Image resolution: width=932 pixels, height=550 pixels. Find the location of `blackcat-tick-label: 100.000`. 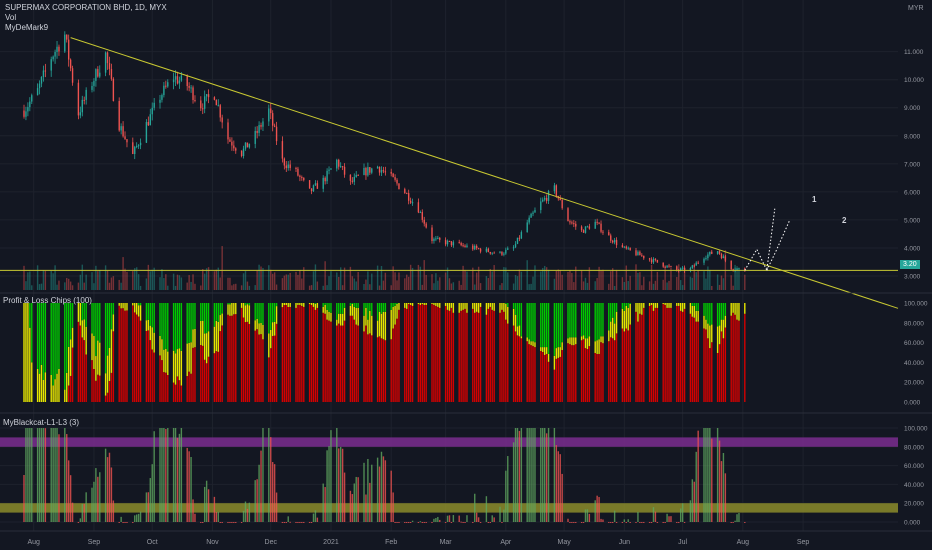

blackcat-tick-label: 100.000 is located at coordinates (916, 429).